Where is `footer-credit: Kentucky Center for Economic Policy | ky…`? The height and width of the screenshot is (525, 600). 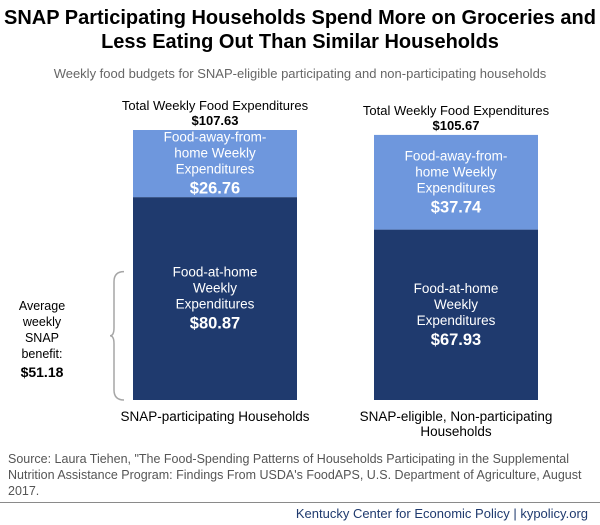
footer-credit: Kentucky Center for Economic Policy | ky… is located at coordinates (441, 513).